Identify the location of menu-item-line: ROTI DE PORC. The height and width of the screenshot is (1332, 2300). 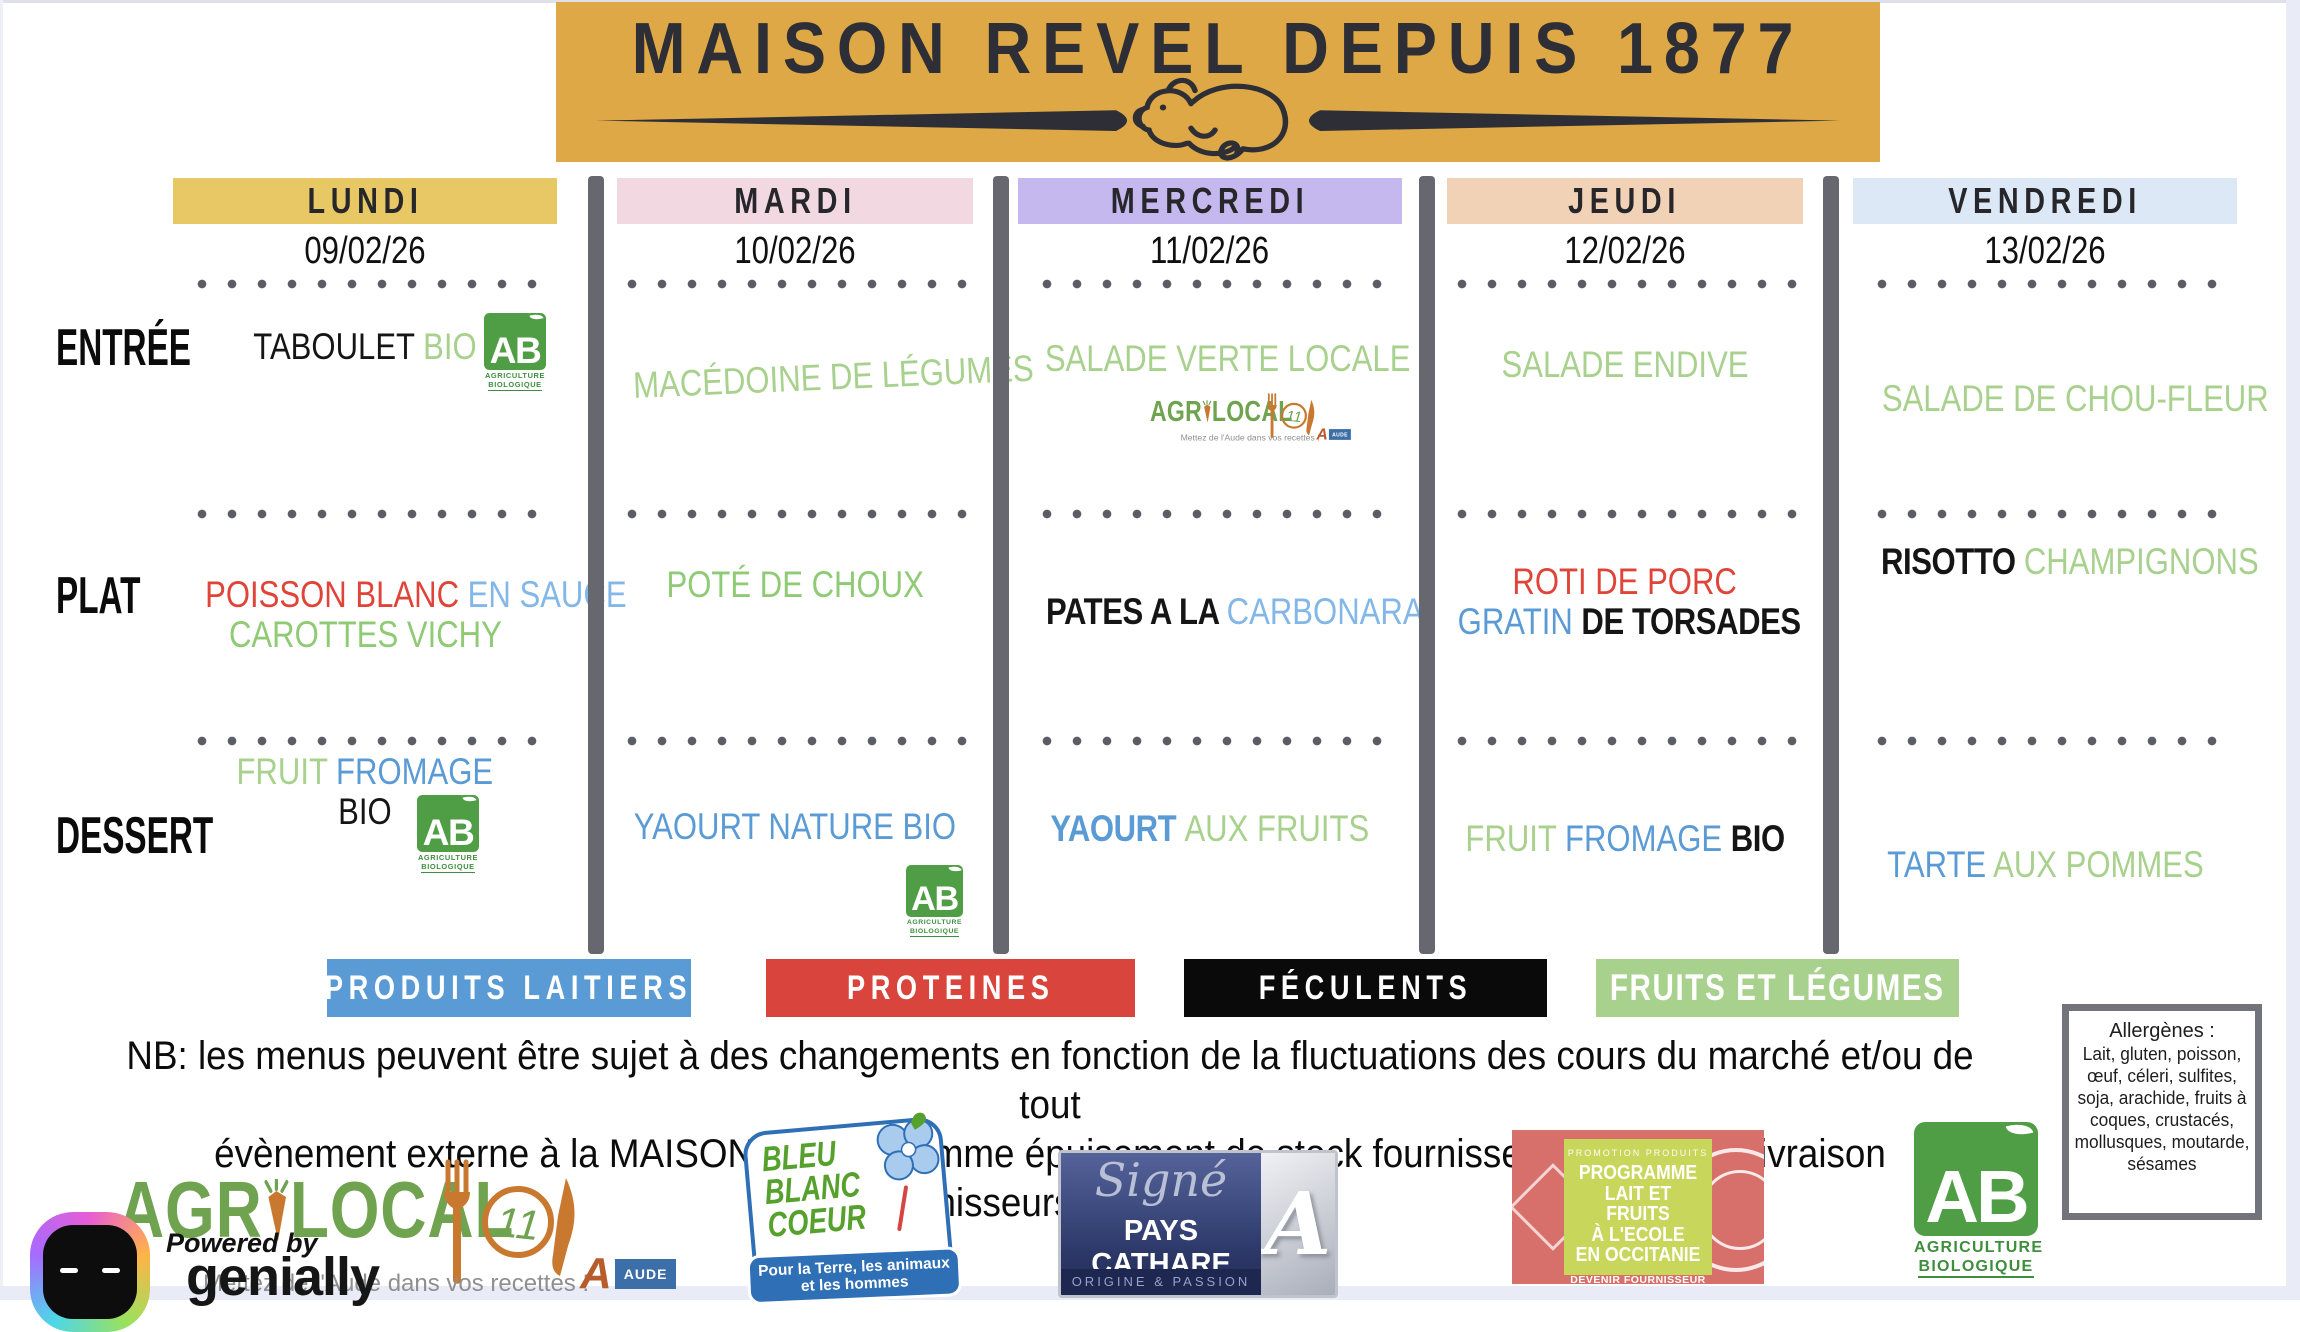
(1625, 583).